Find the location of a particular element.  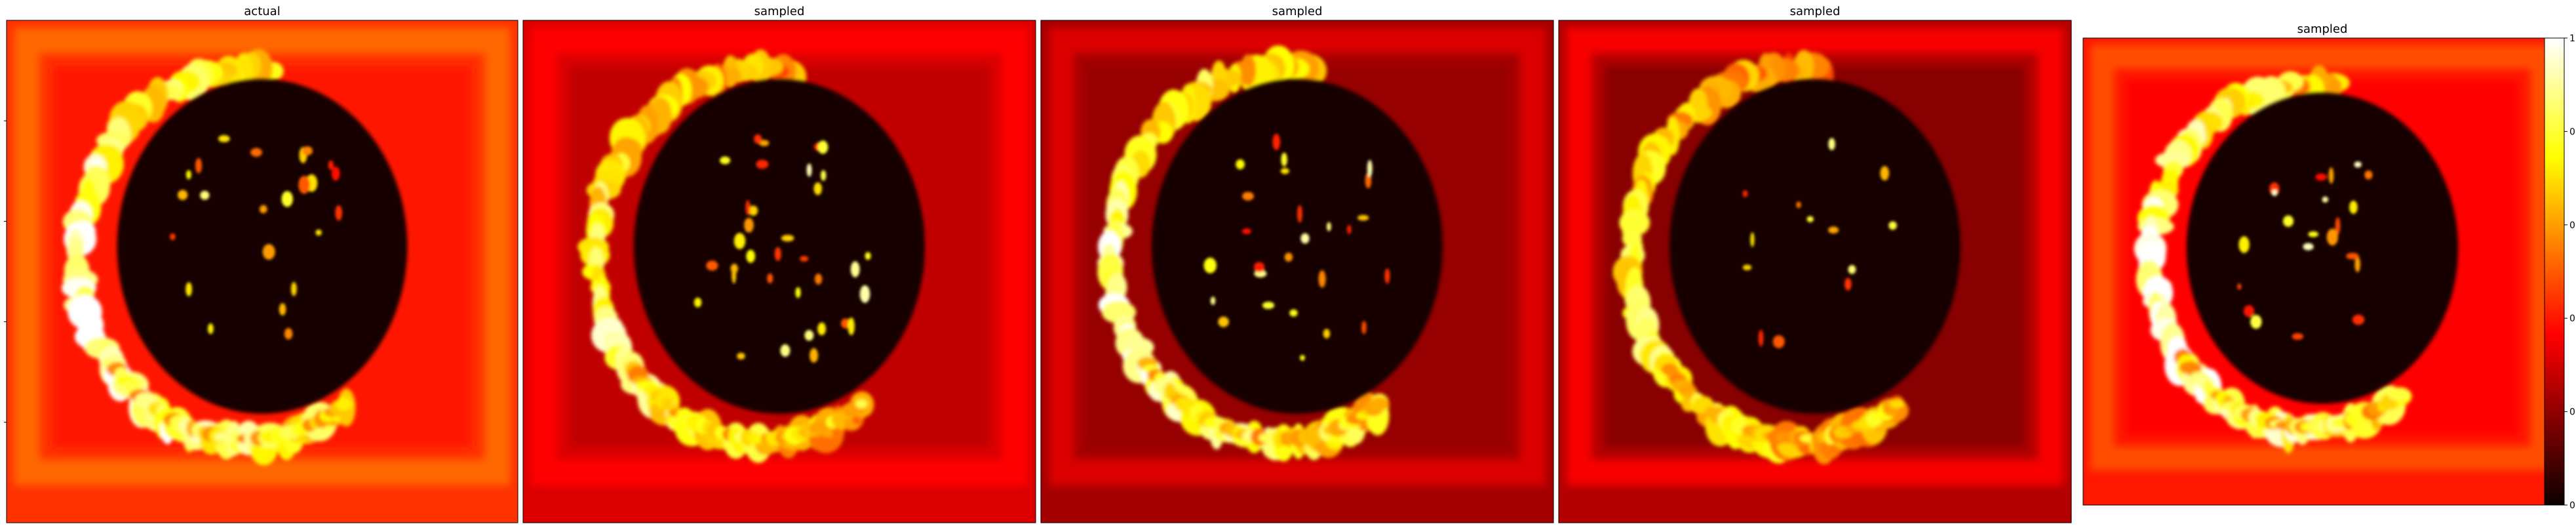

colorbar-tick-label: 0.6 is located at coordinates (2572, 225).